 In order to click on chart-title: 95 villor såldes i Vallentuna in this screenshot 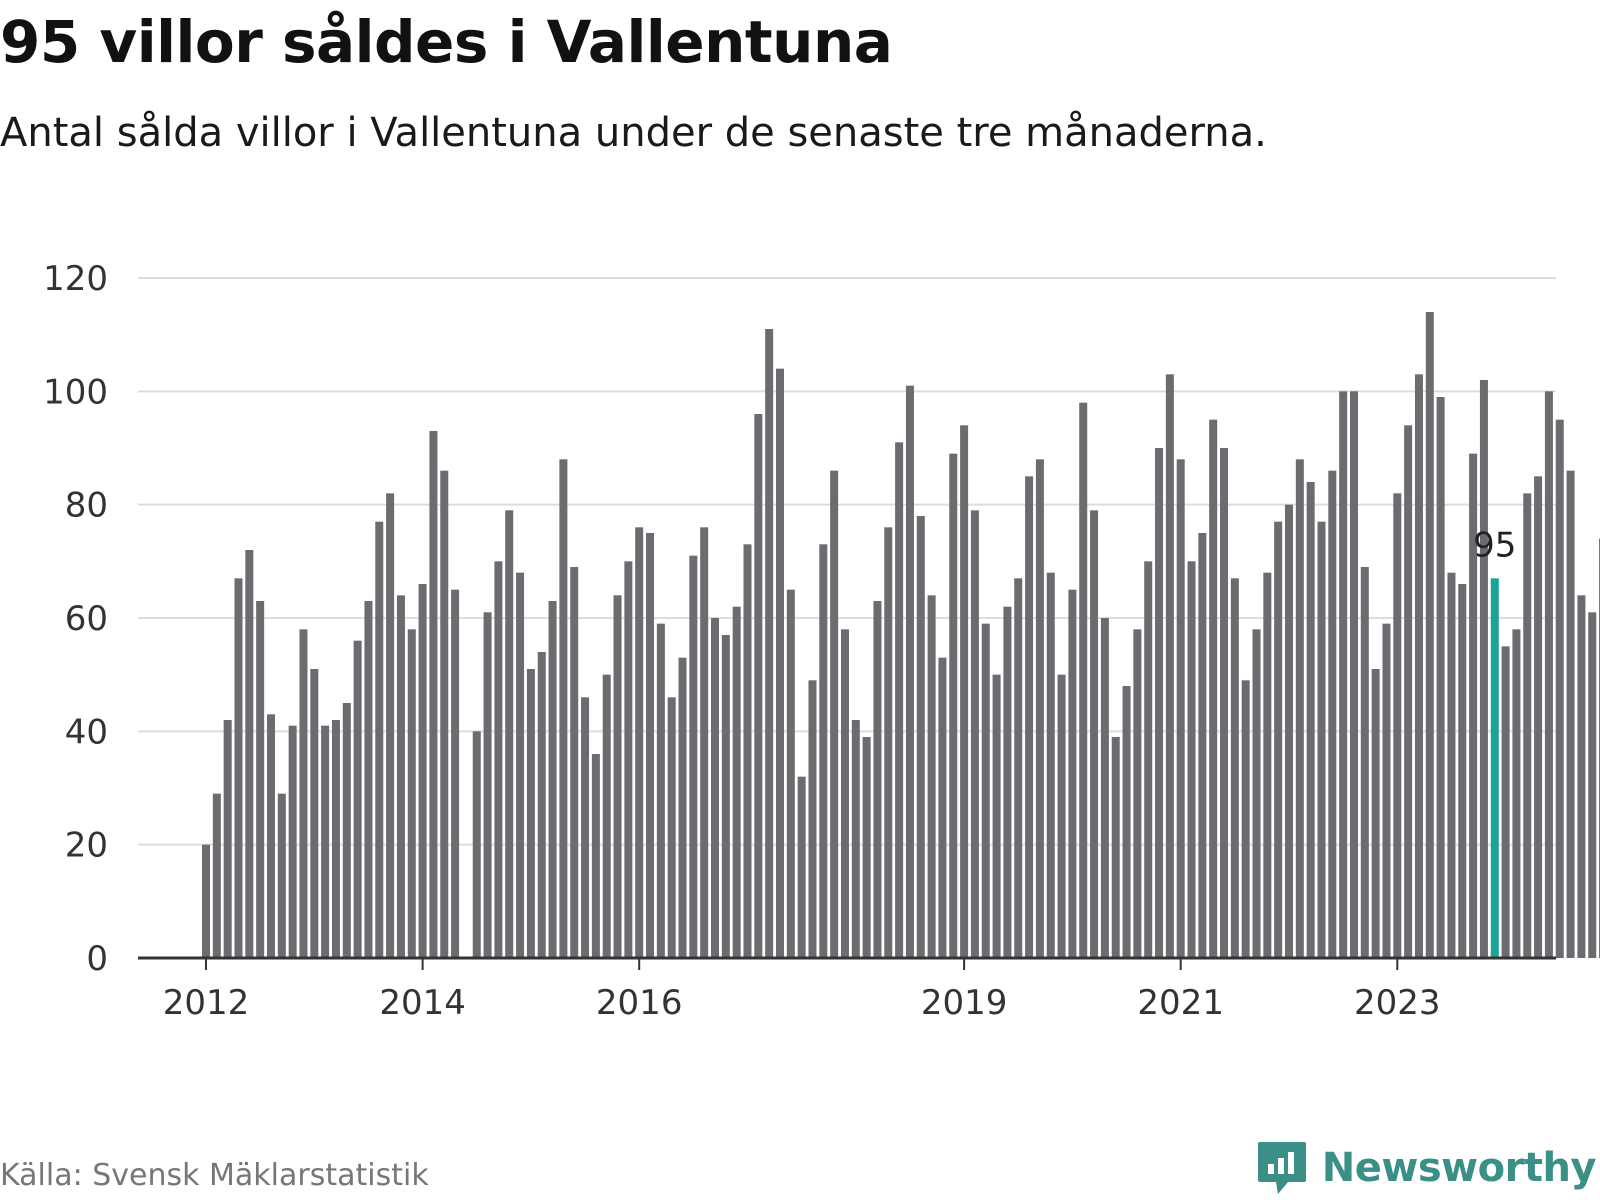, I will do `click(446, 42)`.